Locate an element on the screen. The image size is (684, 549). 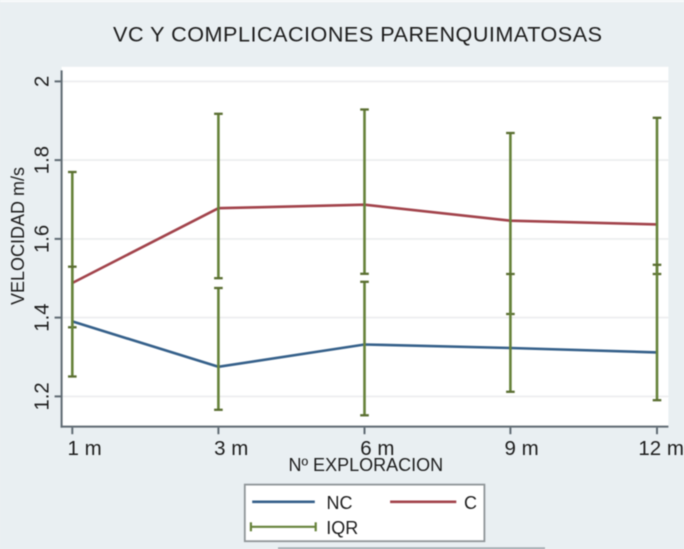
svg-text: NC is located at coordinates (340, 503).